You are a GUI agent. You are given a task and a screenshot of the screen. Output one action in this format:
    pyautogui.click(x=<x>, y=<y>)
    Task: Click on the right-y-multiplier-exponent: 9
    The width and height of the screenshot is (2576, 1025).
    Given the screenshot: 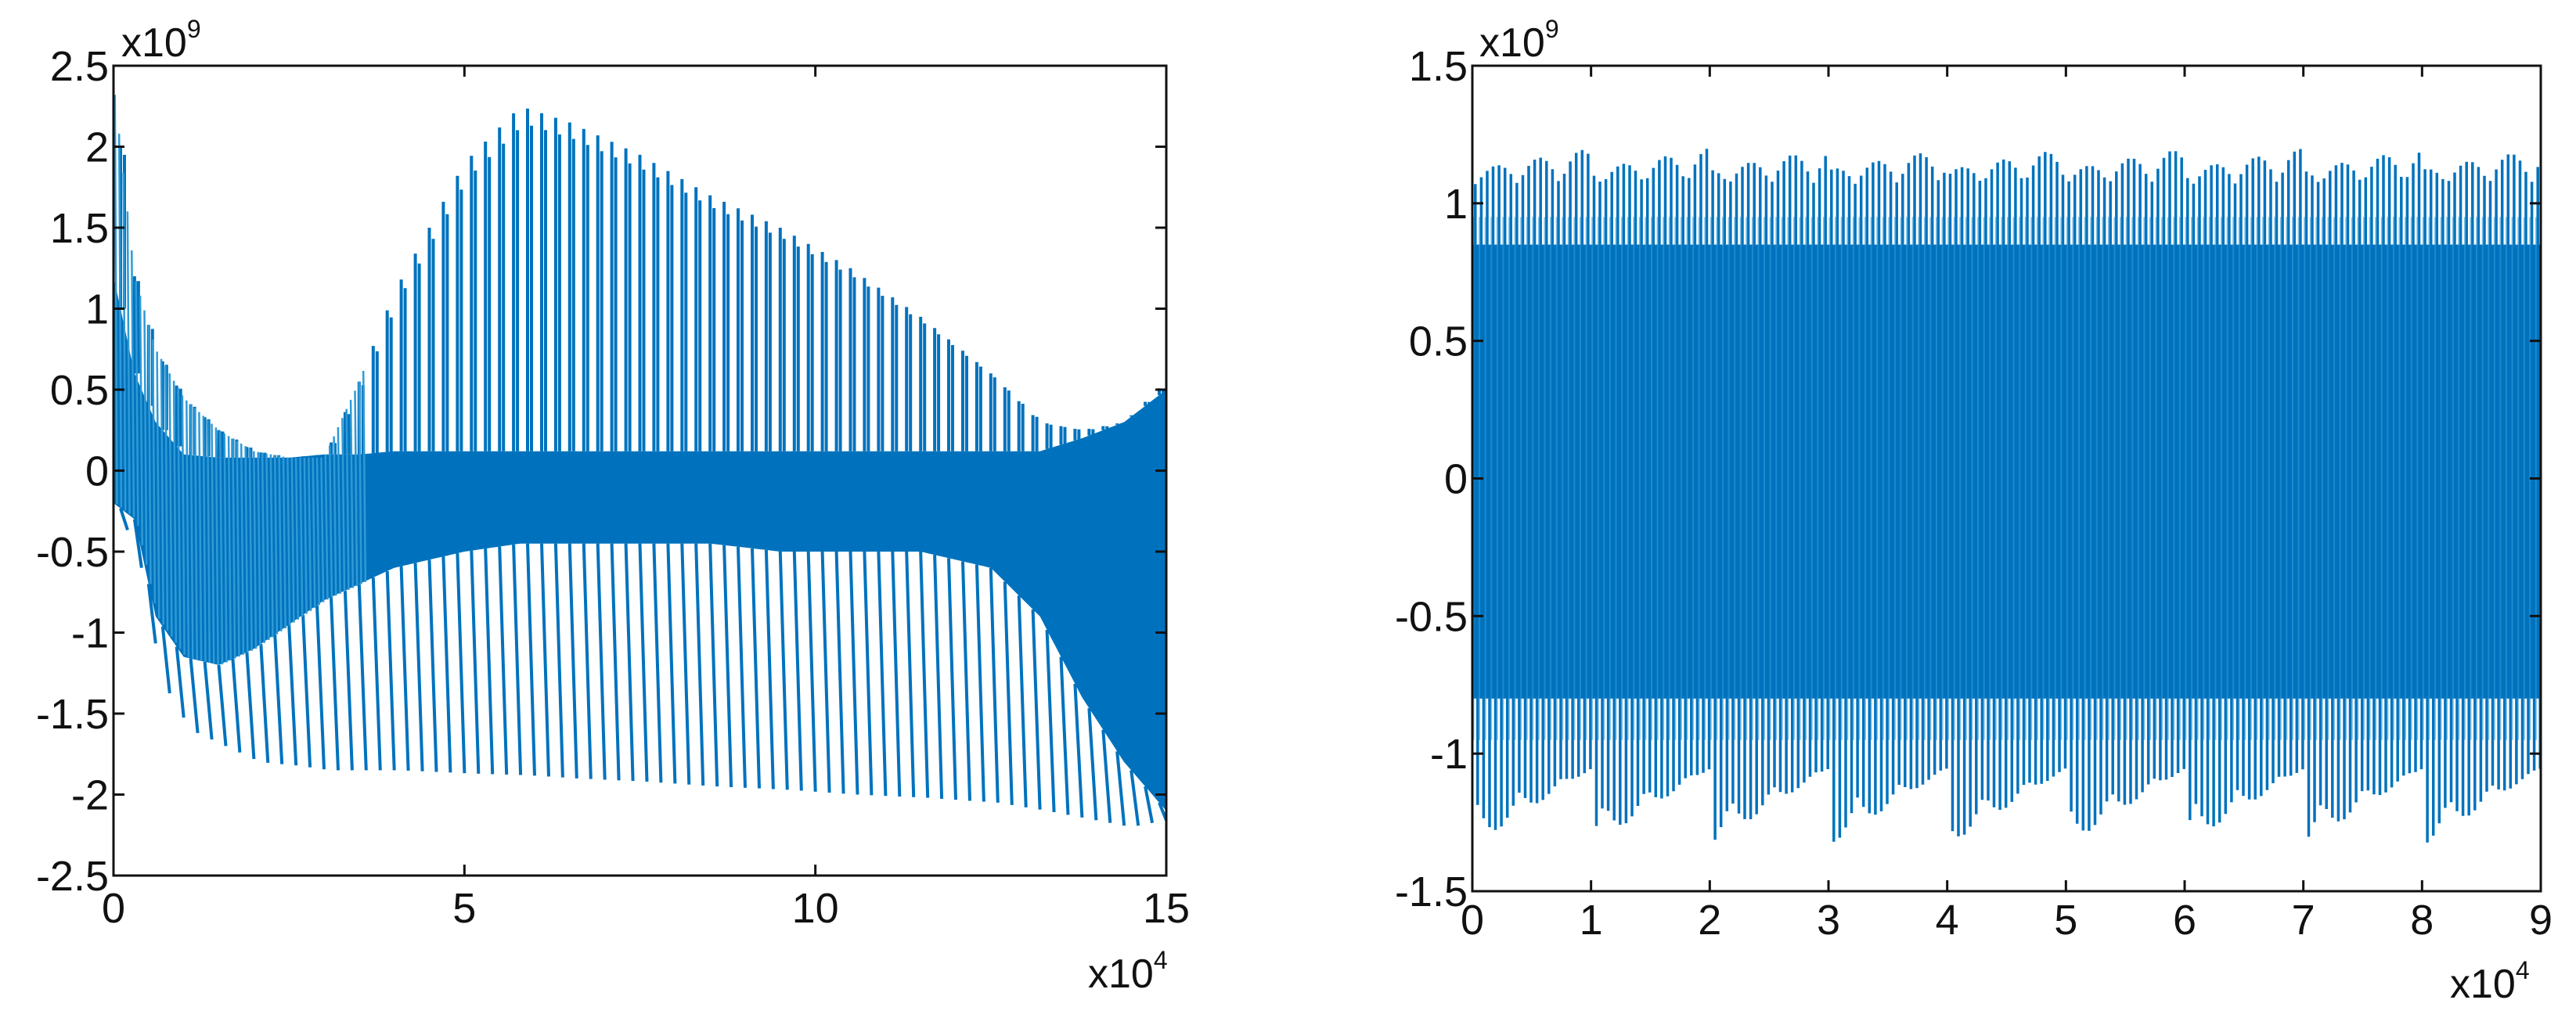 What is the action you would take?
    pyautogui.click(x=1552, y=29)
    